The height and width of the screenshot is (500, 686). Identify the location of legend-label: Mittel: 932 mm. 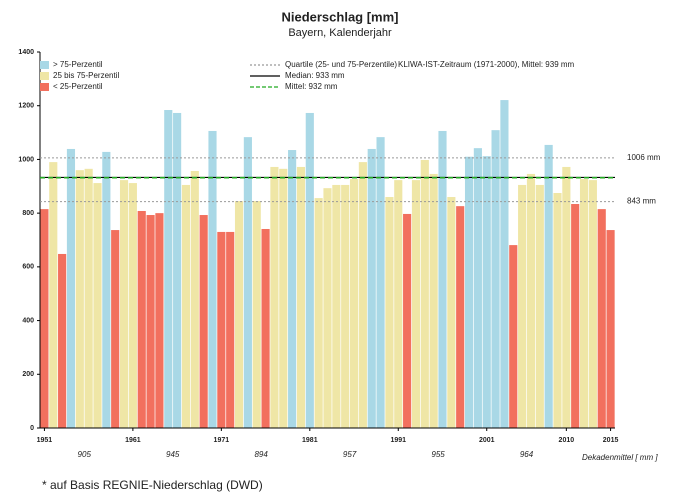
(311, 86).